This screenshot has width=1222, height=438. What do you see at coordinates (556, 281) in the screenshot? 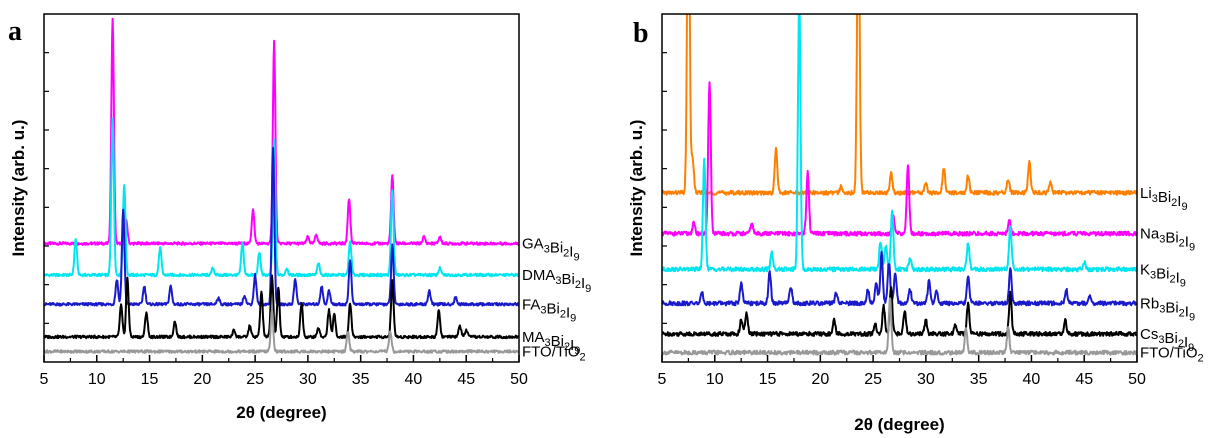
I see `series-label-1: DMA3Bi2I9` at bounding box center [556, 281].